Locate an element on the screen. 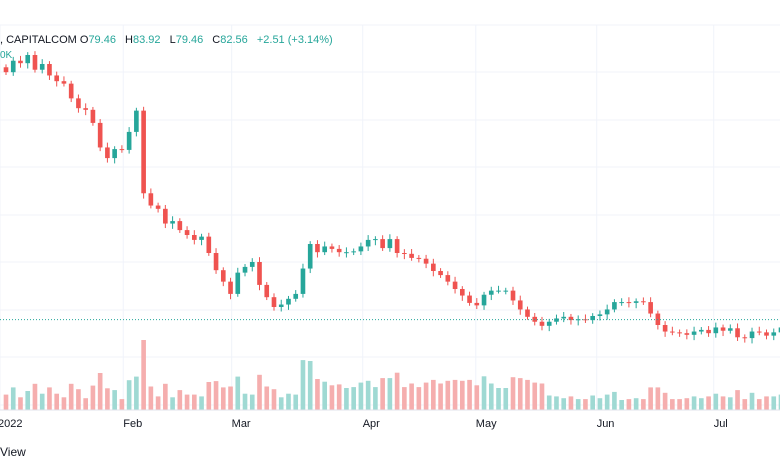 Image resolution: width=780 pixels, height=470 pixels. x-tick-label: May is located at coordinates (486, 424).